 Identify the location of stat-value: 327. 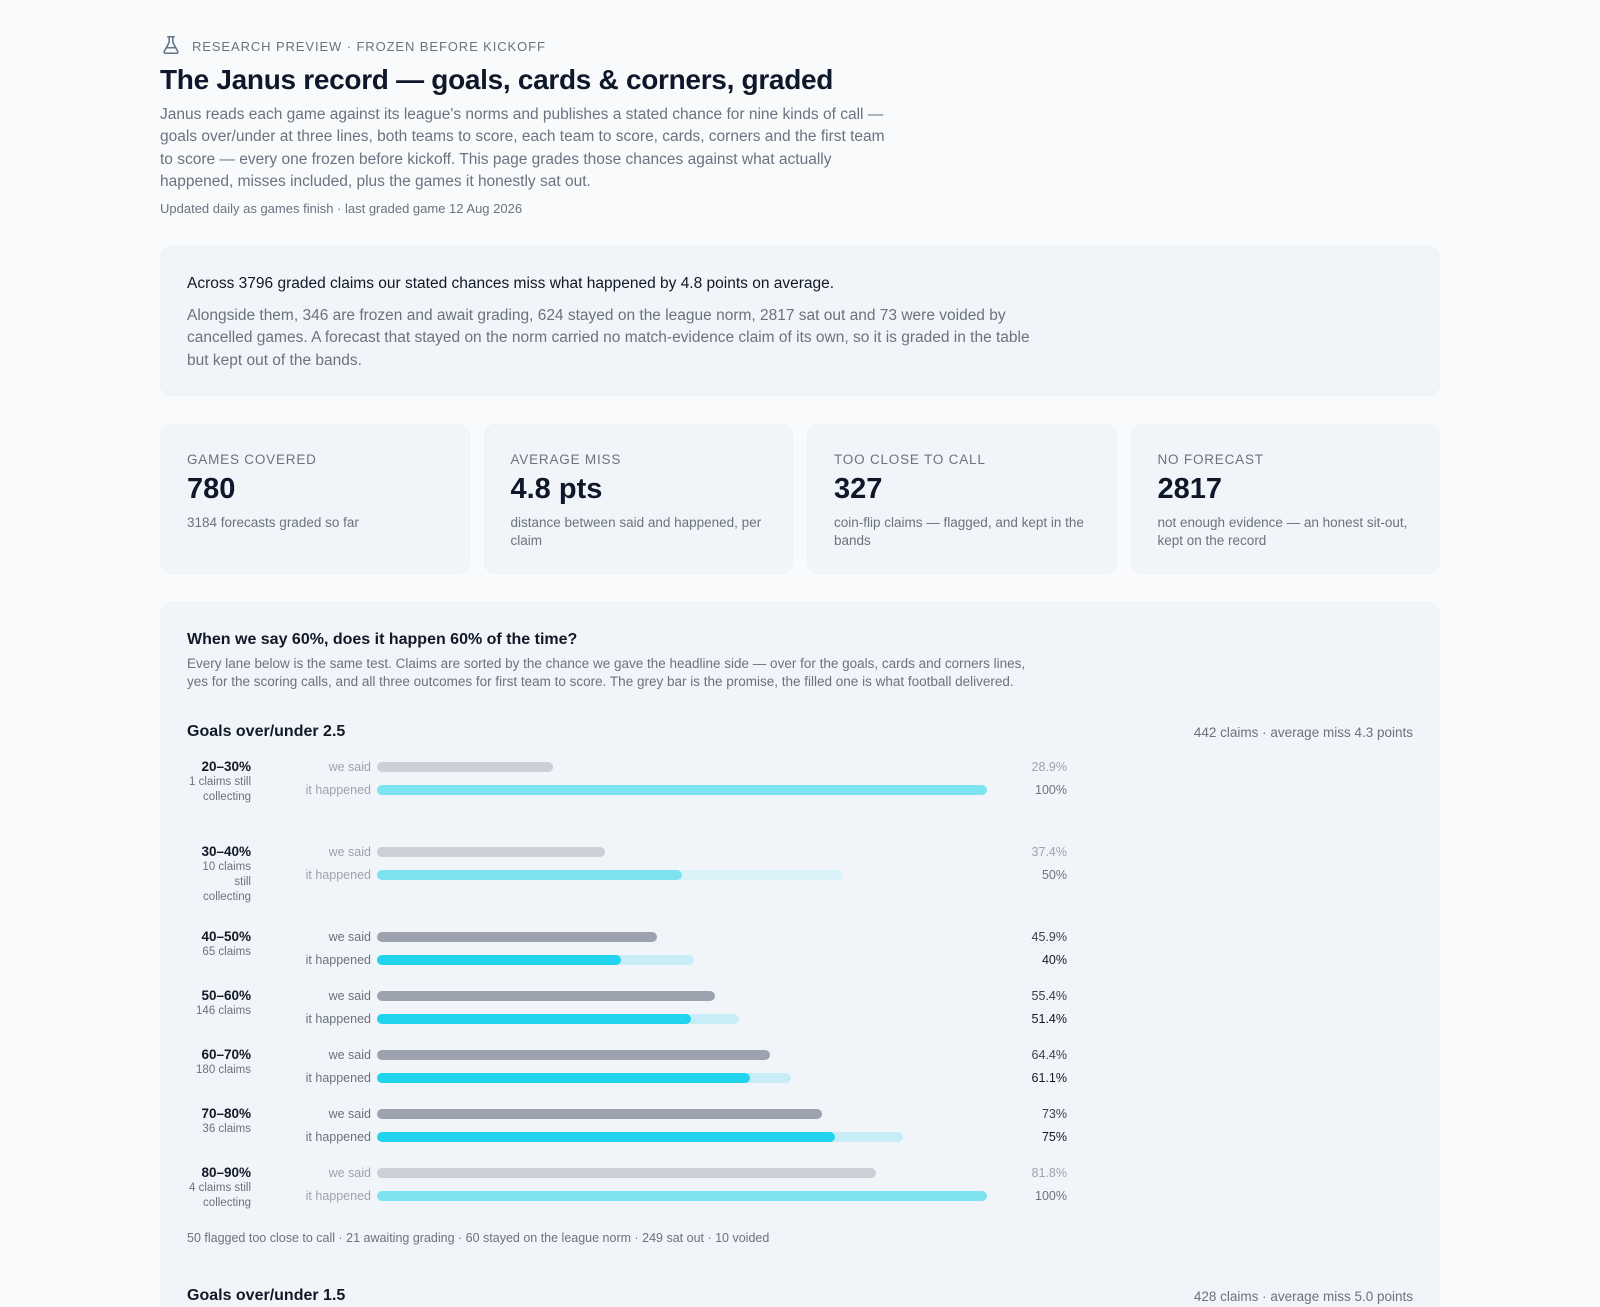
(858, 489).